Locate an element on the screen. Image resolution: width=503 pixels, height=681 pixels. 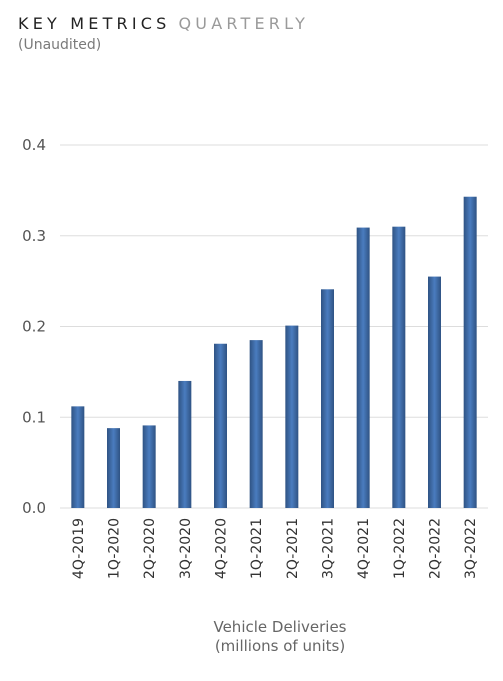
x-tick-label: 4Q-2020 is located at coordinates (222, 548).